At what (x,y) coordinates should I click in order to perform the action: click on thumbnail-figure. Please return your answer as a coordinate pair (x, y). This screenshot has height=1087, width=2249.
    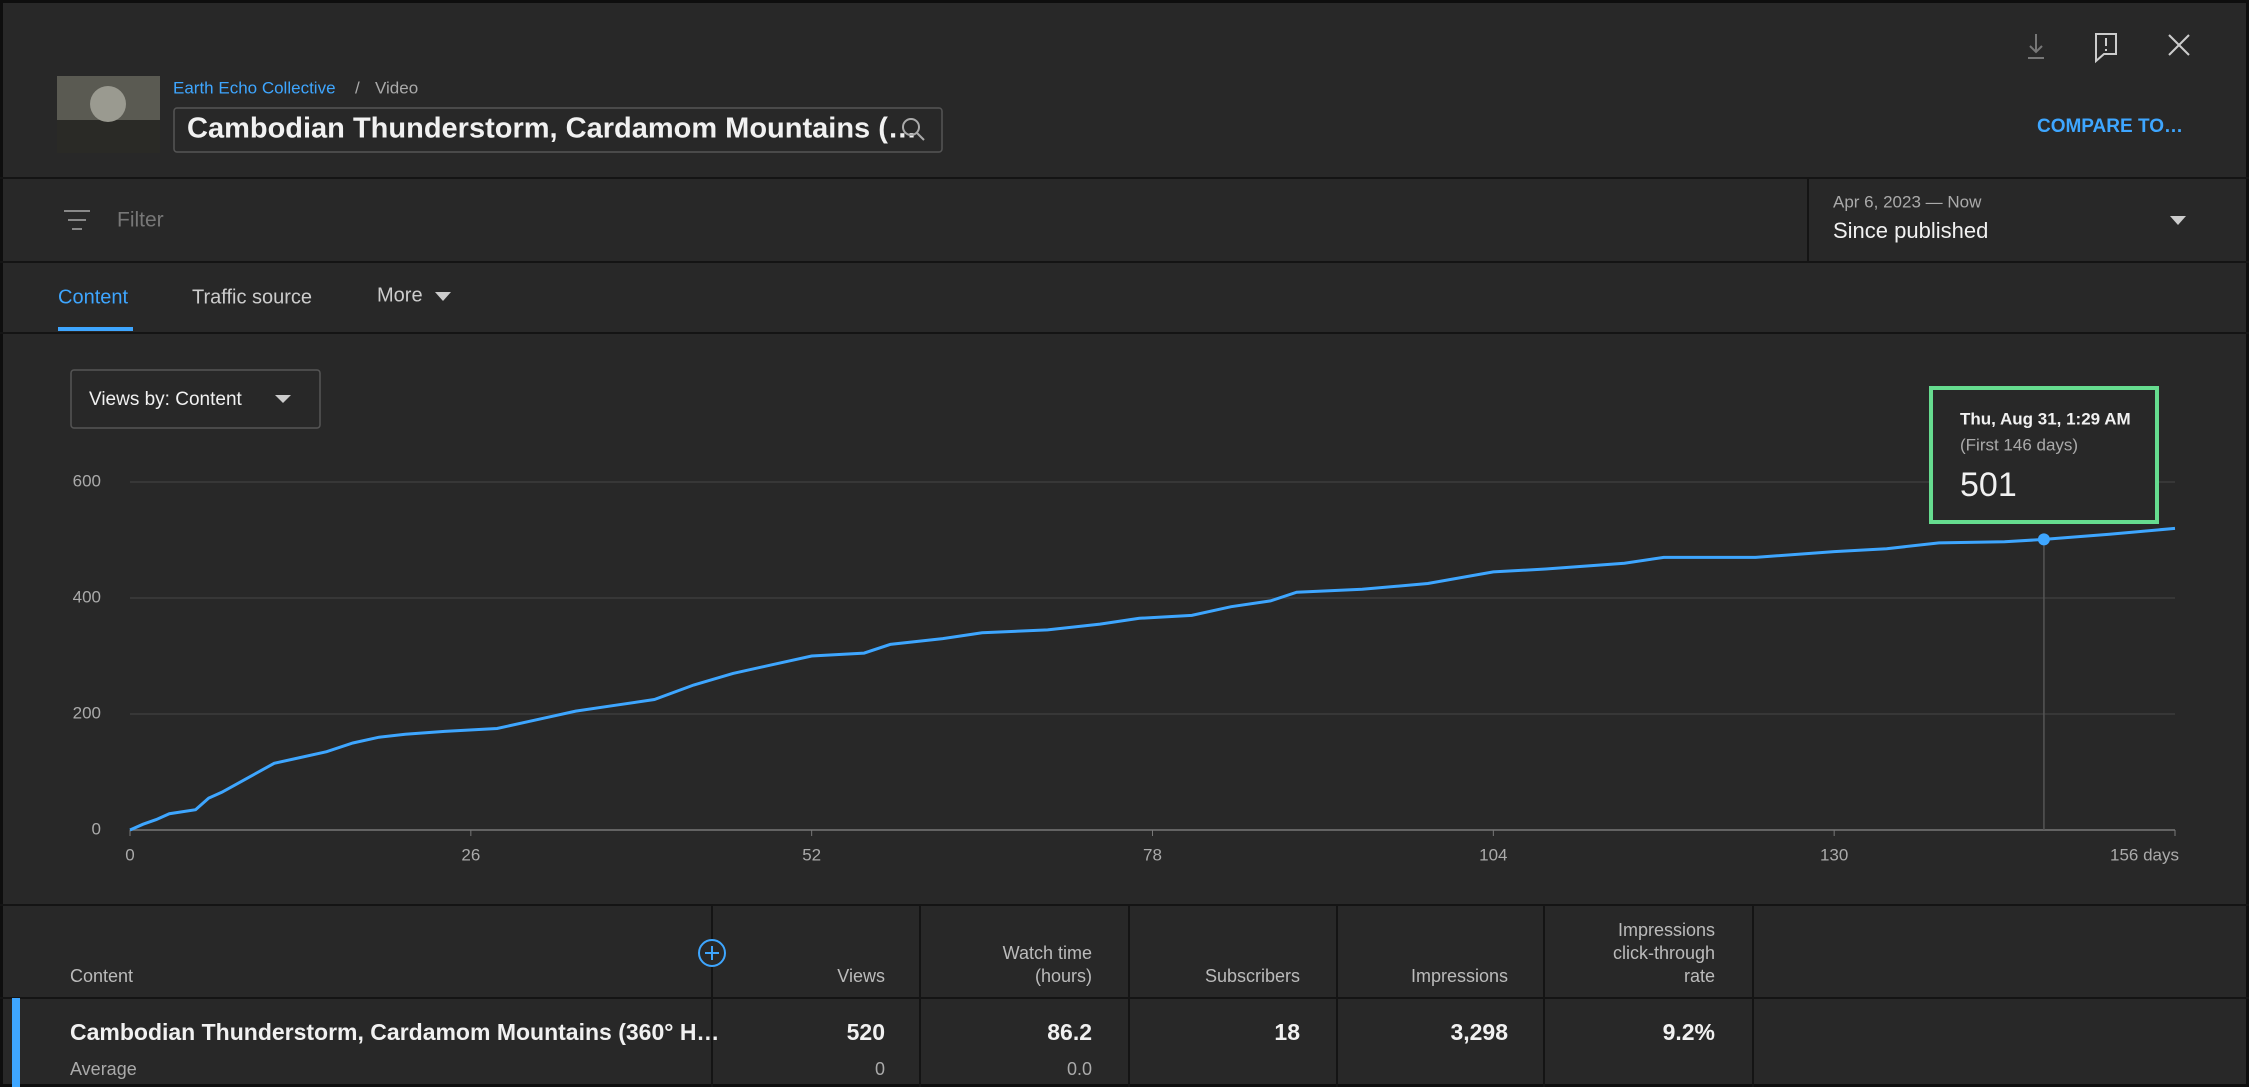
    Looking at the image, I should click on (108, 104).